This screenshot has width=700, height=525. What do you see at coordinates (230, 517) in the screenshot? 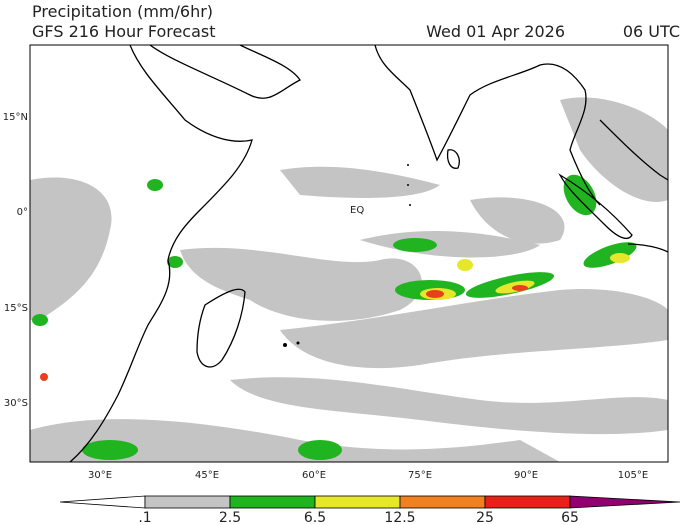
I see `legend-label: 2.5` at bounding box center [230, 517].